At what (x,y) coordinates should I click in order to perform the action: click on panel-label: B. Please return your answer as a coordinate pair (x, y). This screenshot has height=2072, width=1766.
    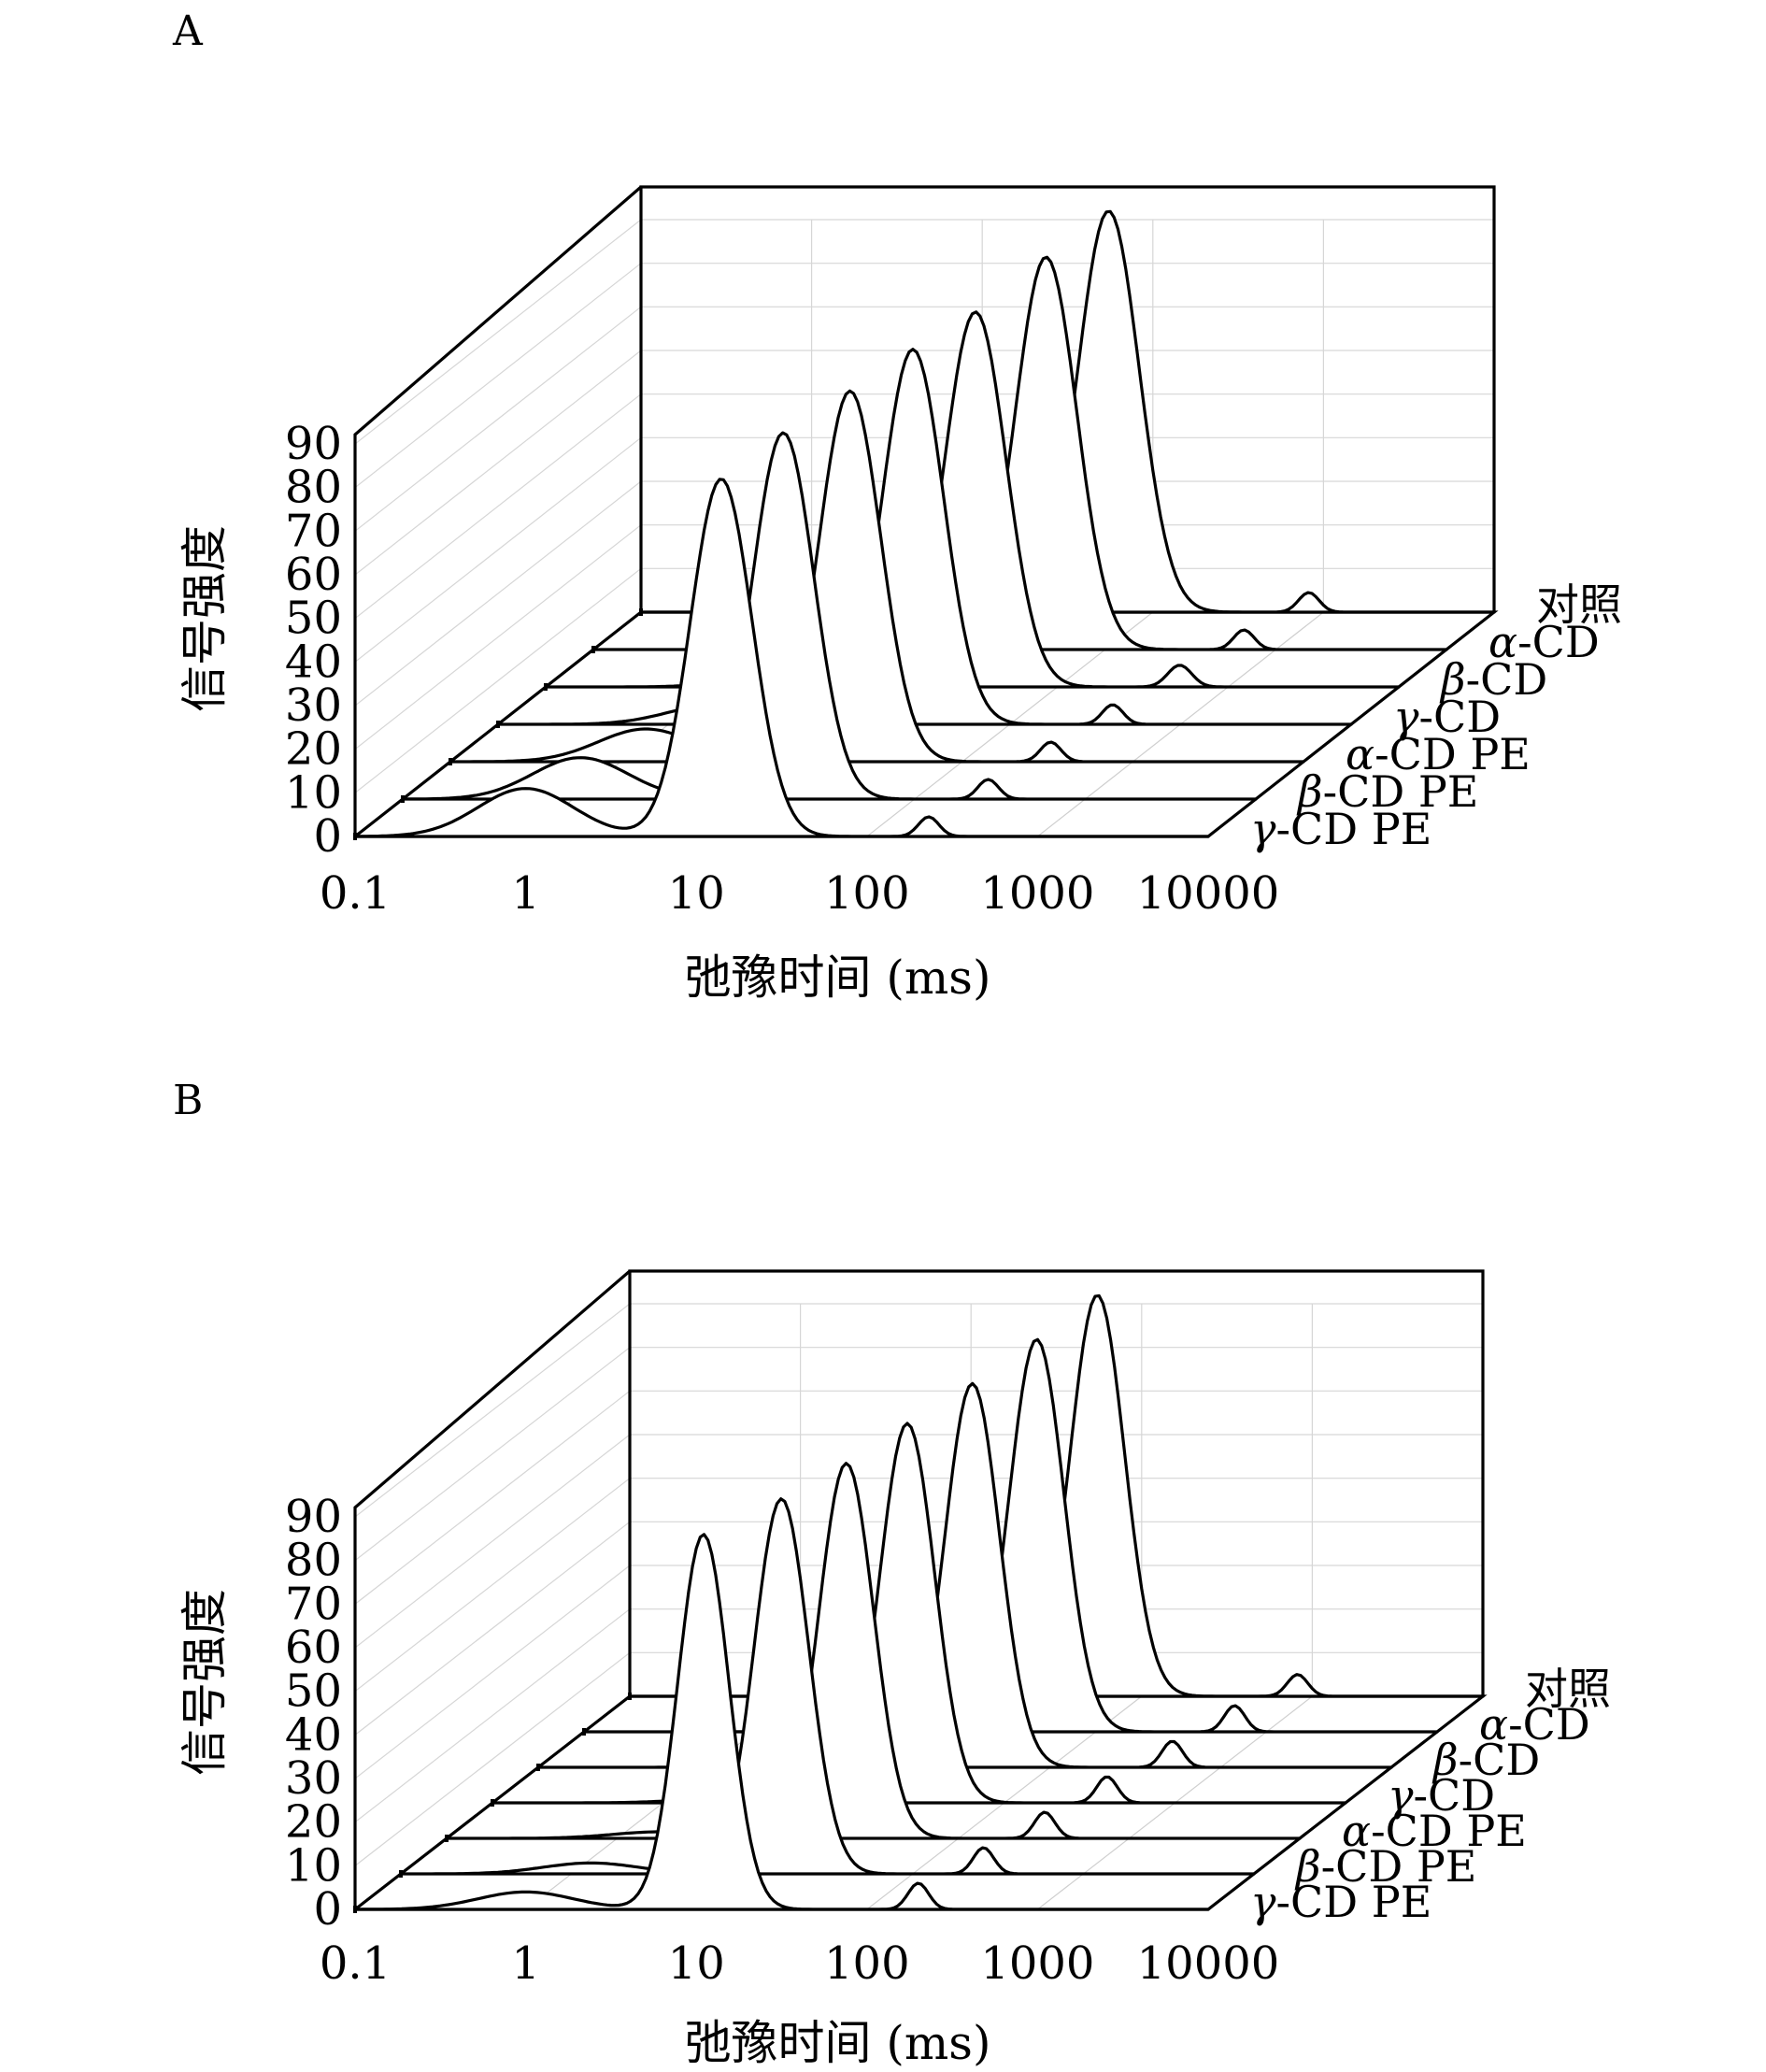
    Looking at the image, I should click on (188, 1100).